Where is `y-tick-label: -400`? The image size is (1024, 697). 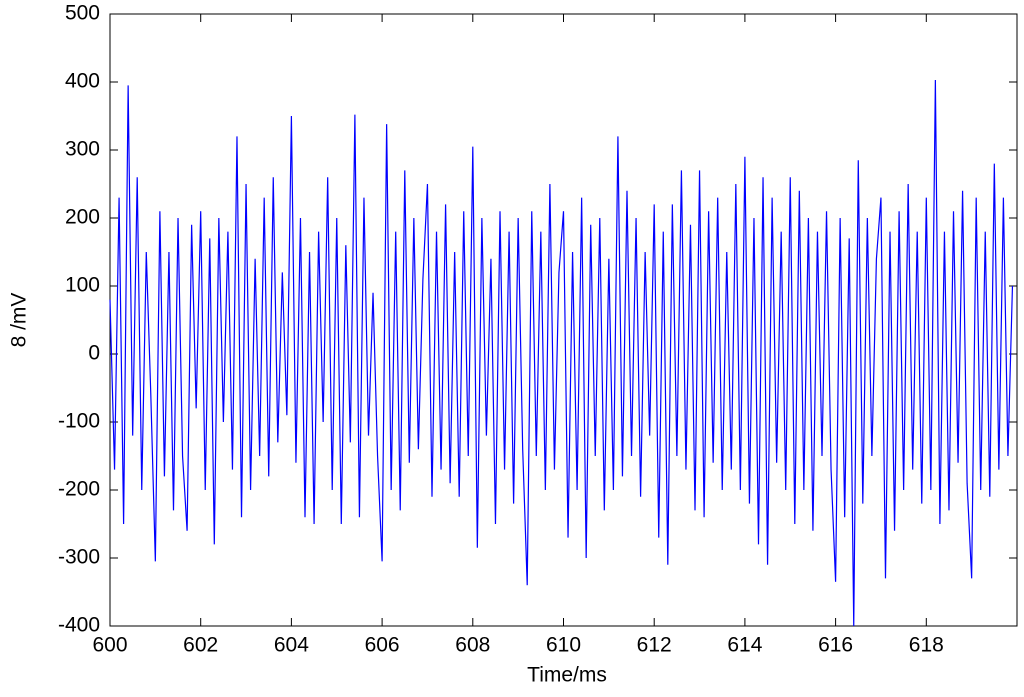
y-tick-label: -400 is located at coordinates (79, 625).